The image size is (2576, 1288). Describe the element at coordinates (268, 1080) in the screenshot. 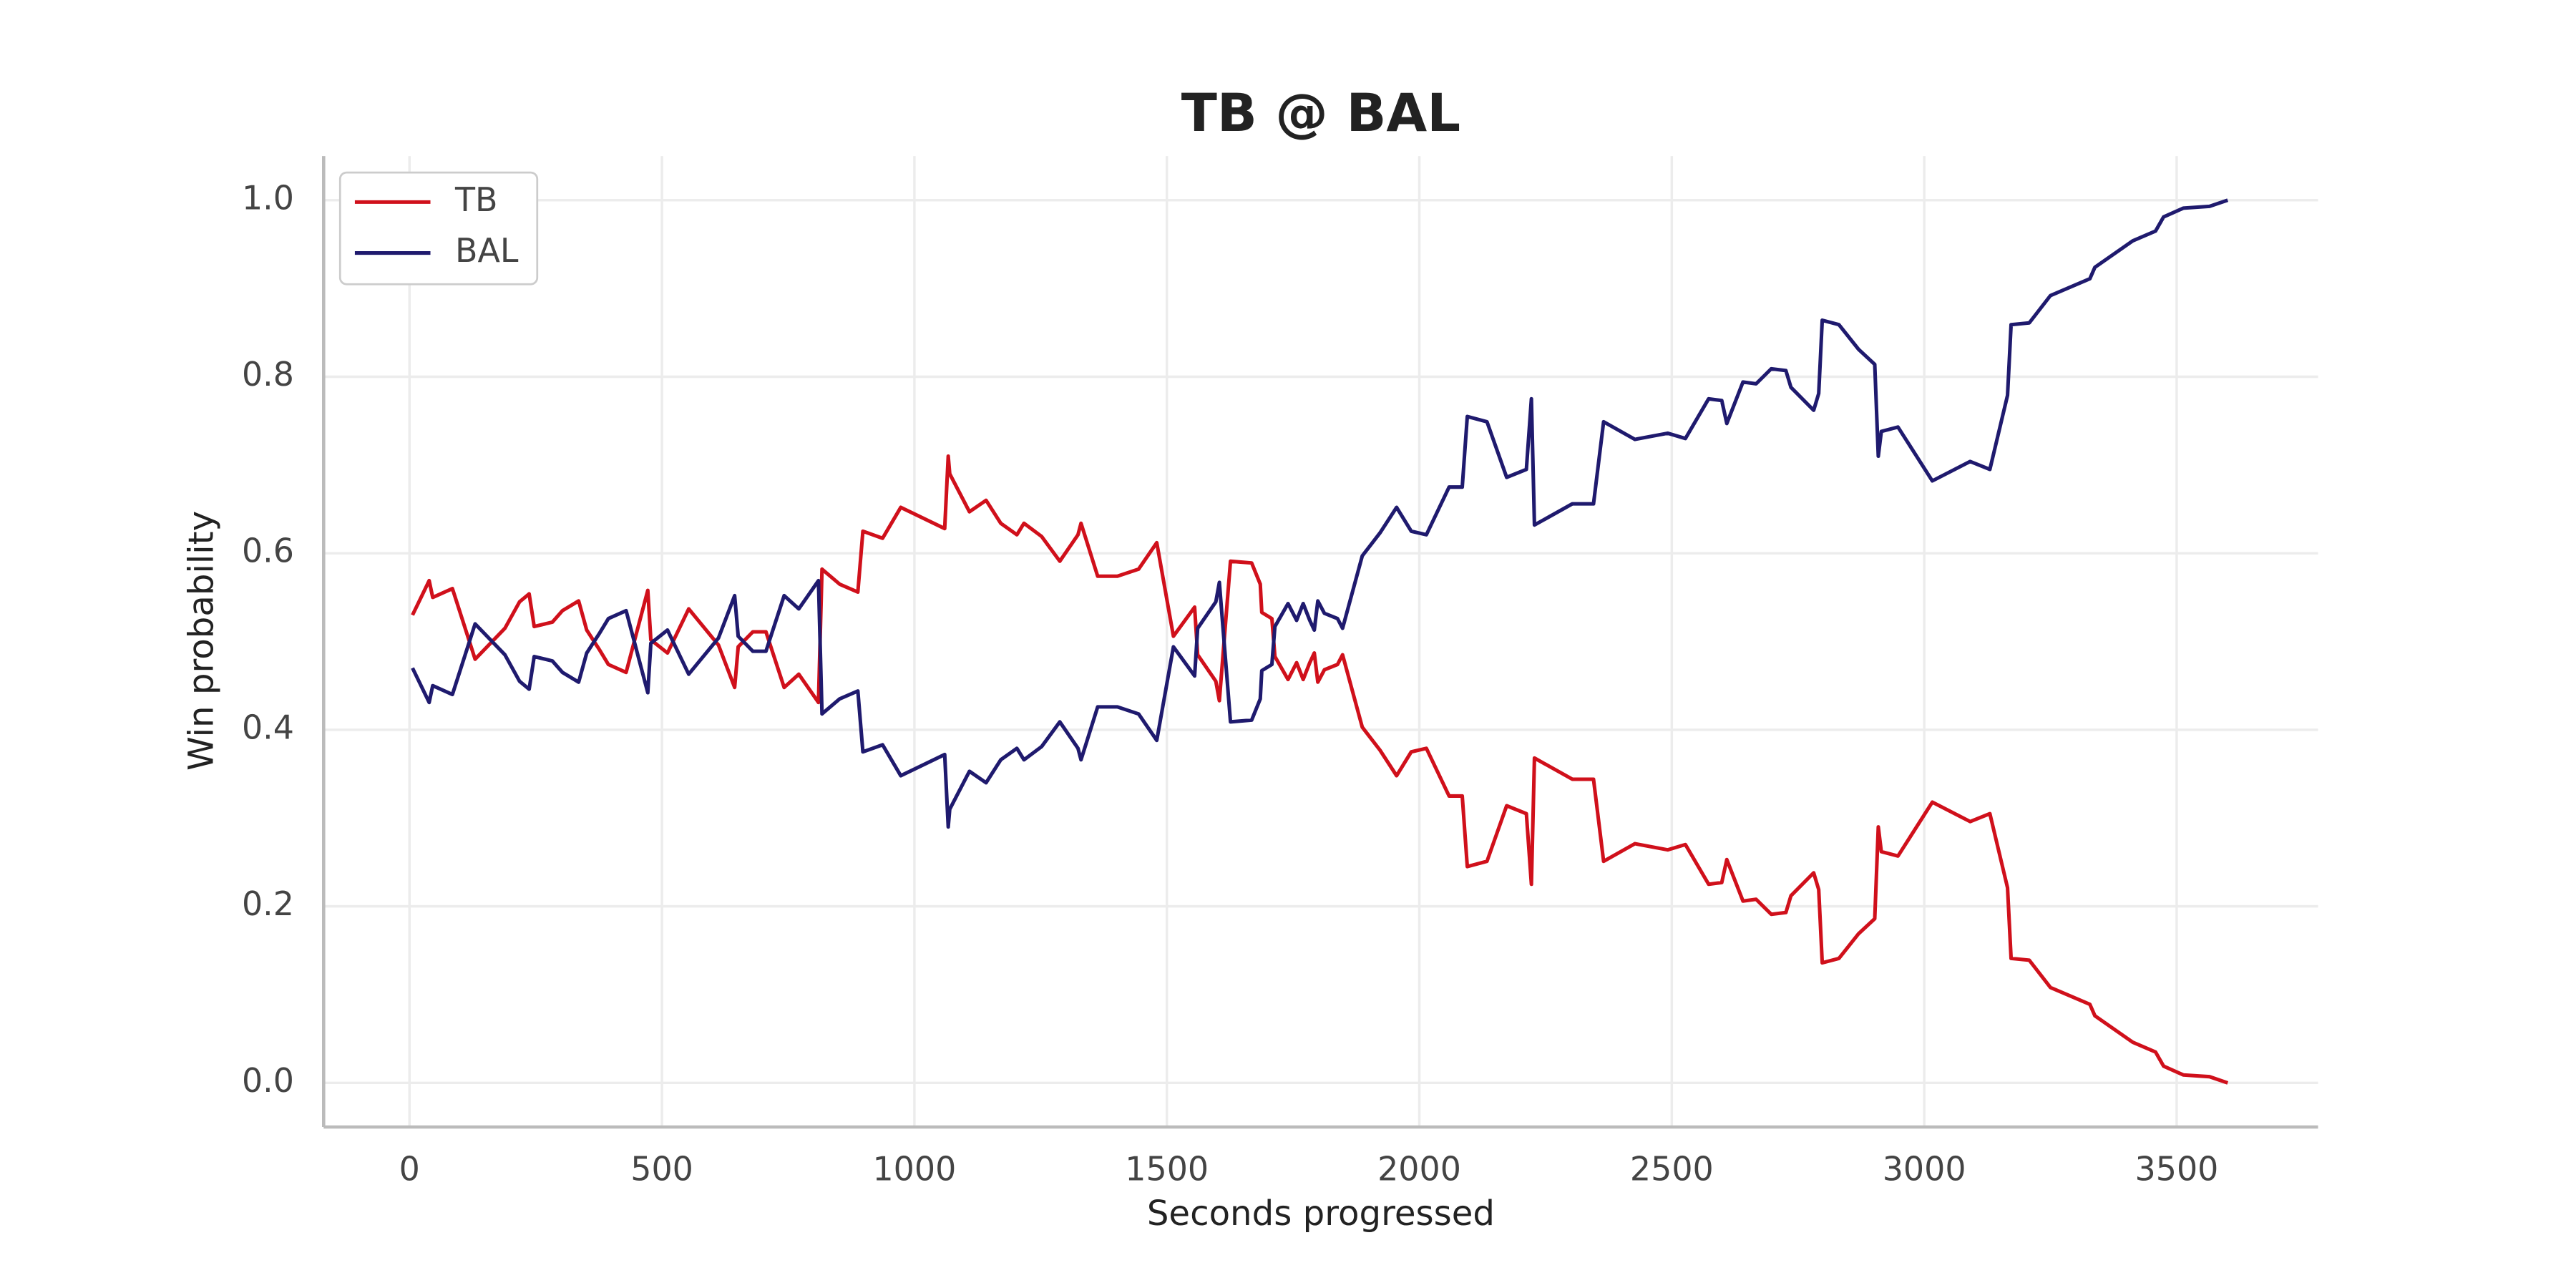

I see `y-tick-label: 0.0` at that location.